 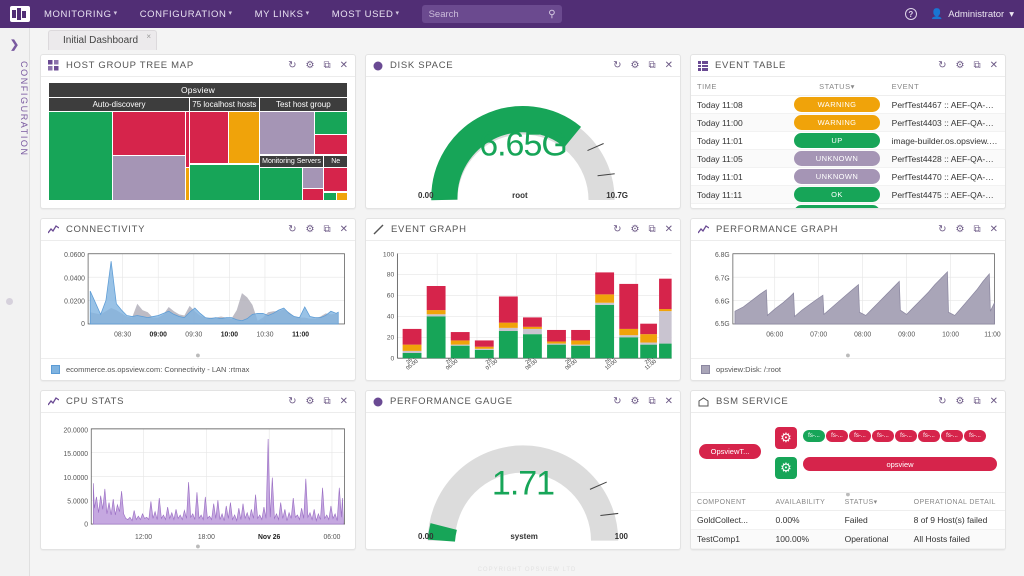 I want to click on treemap-group-ne: Ne, so click(x=335, y=178).